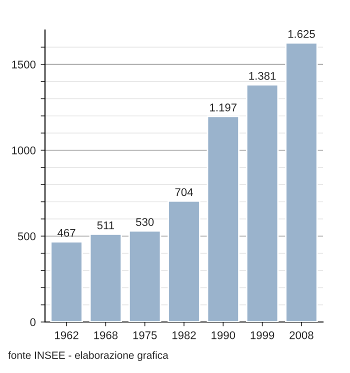  What do you see at coordinates (145, 222) in the screenshot?
I see `data-label: 530` at bounding box center [145, 222].